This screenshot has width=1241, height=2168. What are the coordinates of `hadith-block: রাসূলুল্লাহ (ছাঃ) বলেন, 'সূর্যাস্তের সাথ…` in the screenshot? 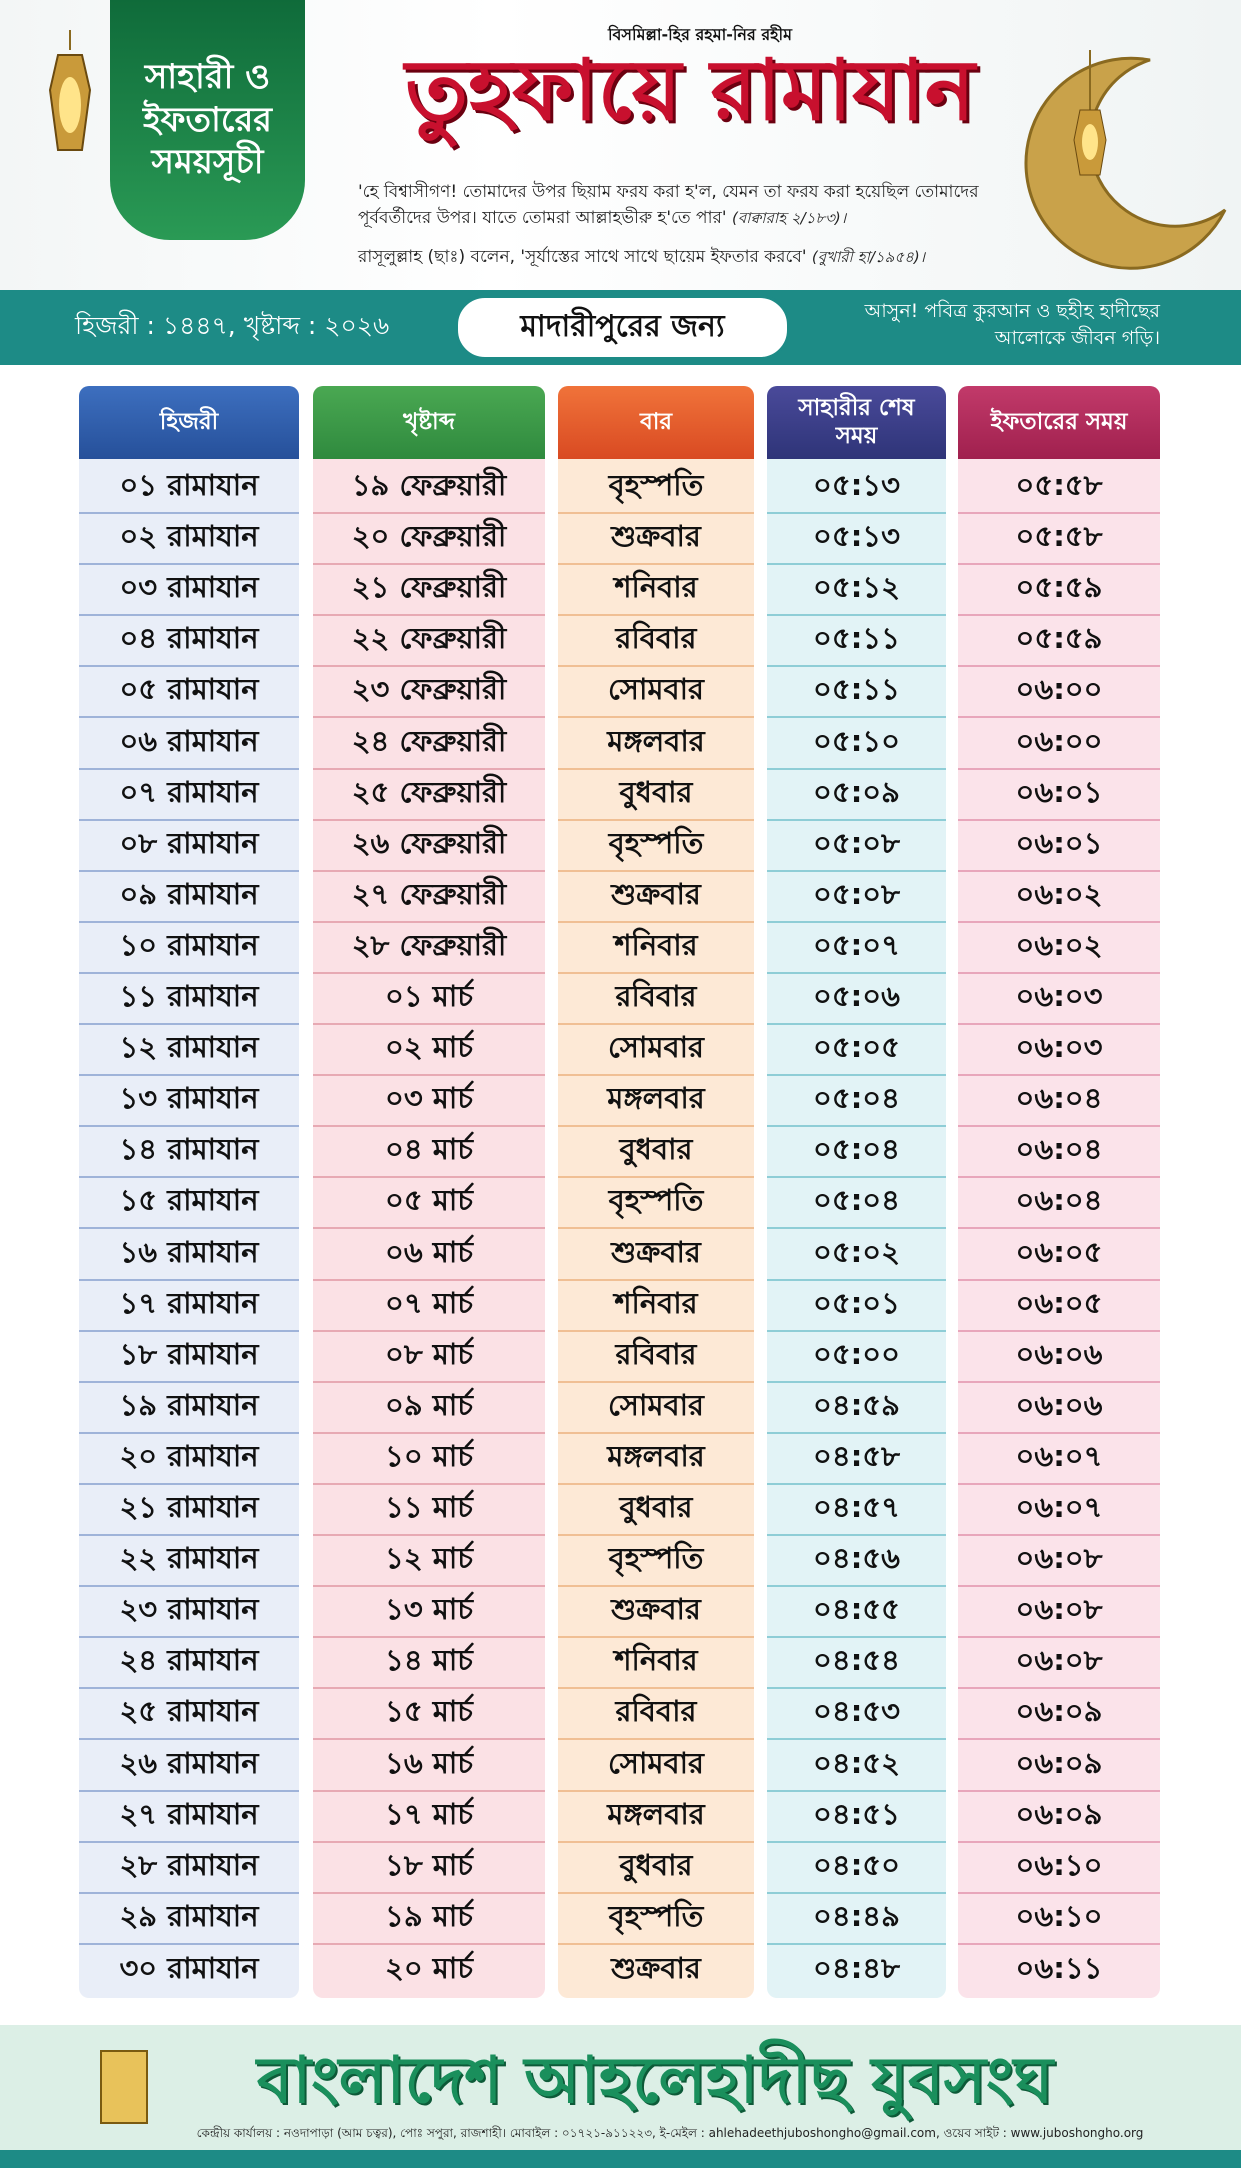 It's located at (682, 258).